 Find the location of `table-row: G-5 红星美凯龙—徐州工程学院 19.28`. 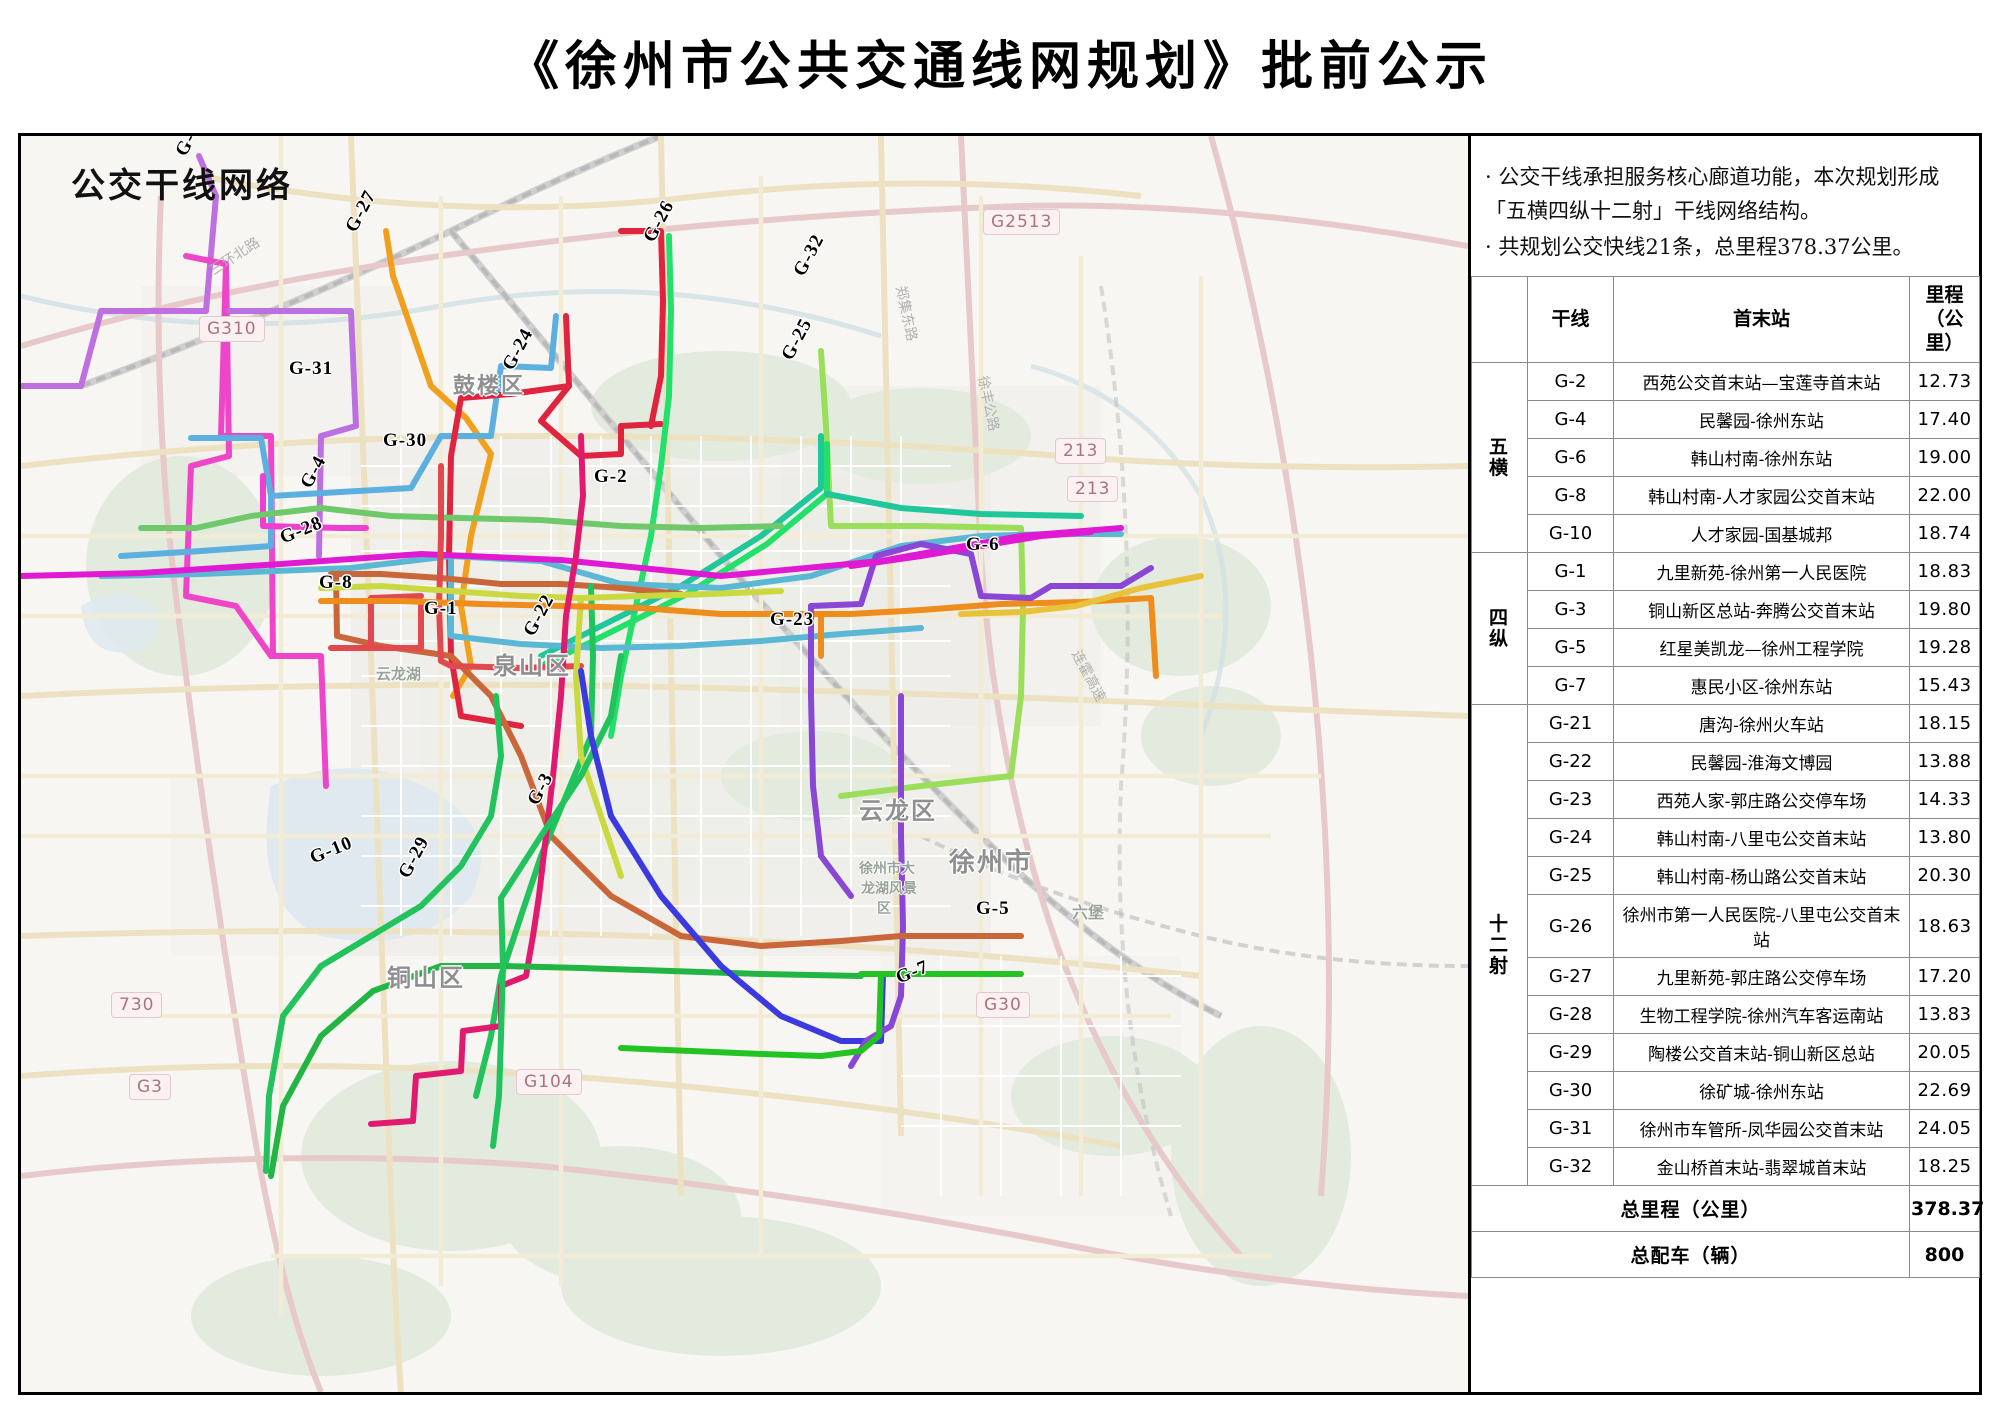

table-row: G-5 红星美凯龙—徐州工程学院 19.28 is located at coordinates (1726, 648).